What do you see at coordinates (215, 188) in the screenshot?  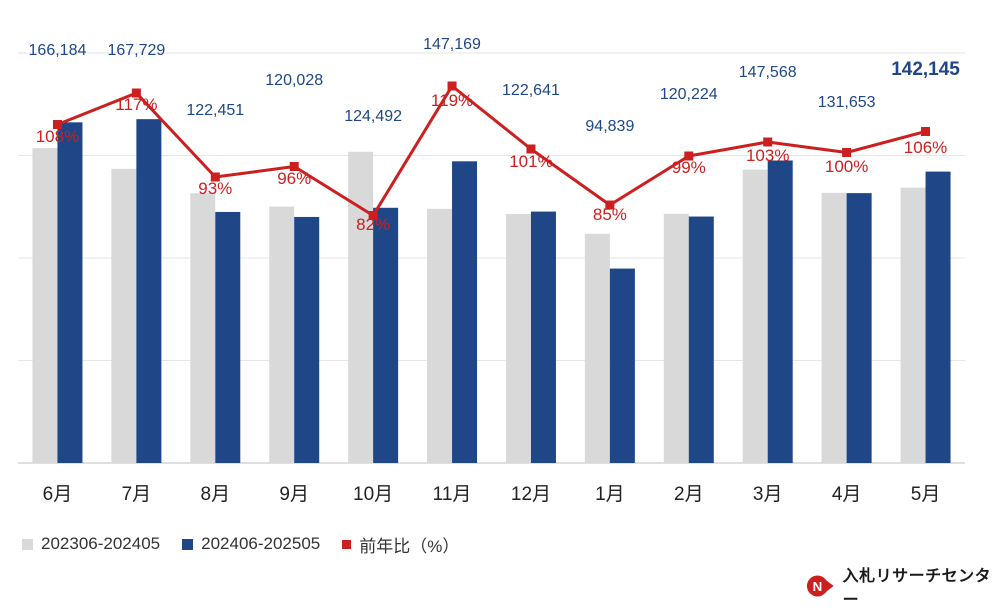 I see `yoy-label: 93%` at bounding box center [215, 188].